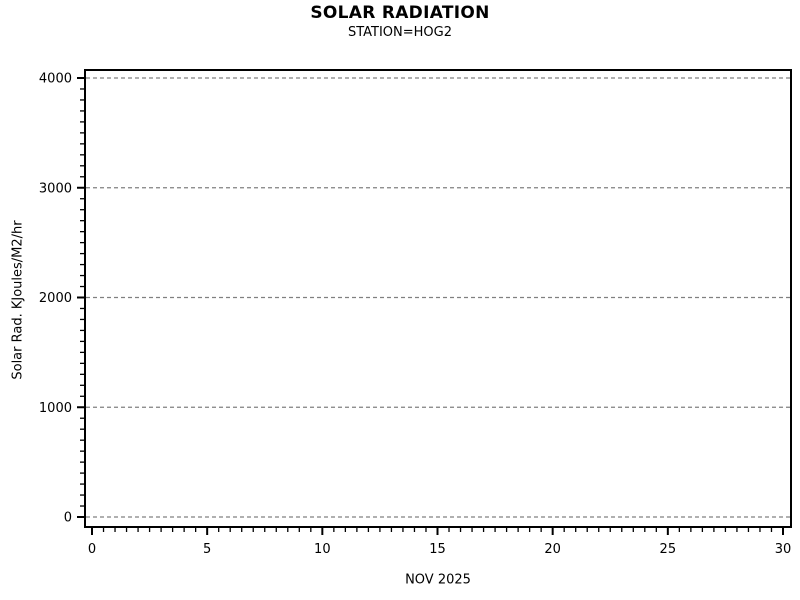 The image size is (800, 600). Describe the element at coordinates (68, 518) in the screenshot. I see `y-tick-label: 0` at that location.